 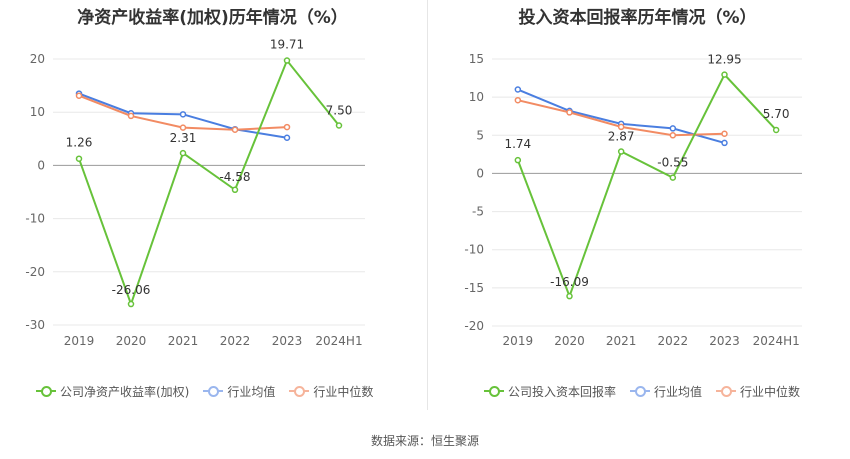 I want to click on chart-title-roe: 净资产收益率(加权)历年情况（%）, so click(x=212, y=18).